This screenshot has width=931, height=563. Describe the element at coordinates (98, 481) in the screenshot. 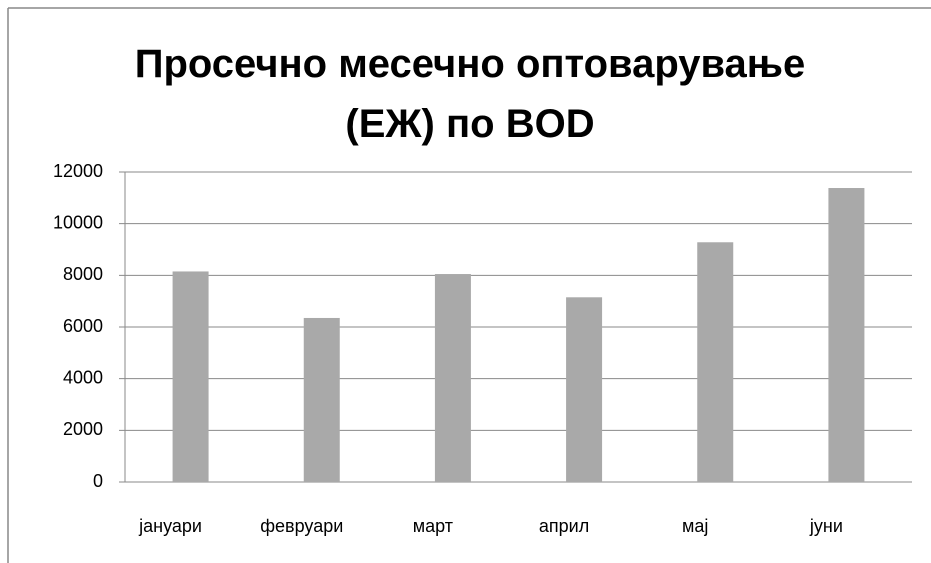

I see `y-tick-label: 0` at that location.